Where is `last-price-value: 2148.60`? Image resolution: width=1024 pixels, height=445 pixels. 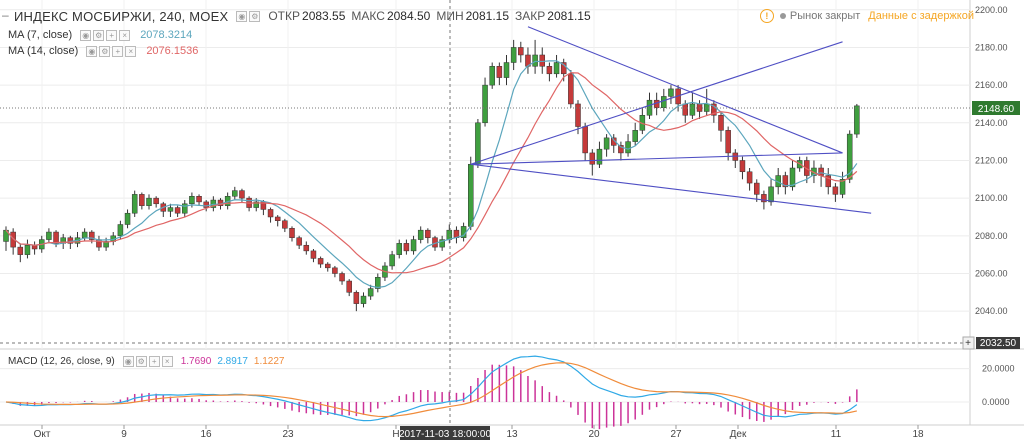 last-price-value: 2148.60 is located at coordinates (996, 109).